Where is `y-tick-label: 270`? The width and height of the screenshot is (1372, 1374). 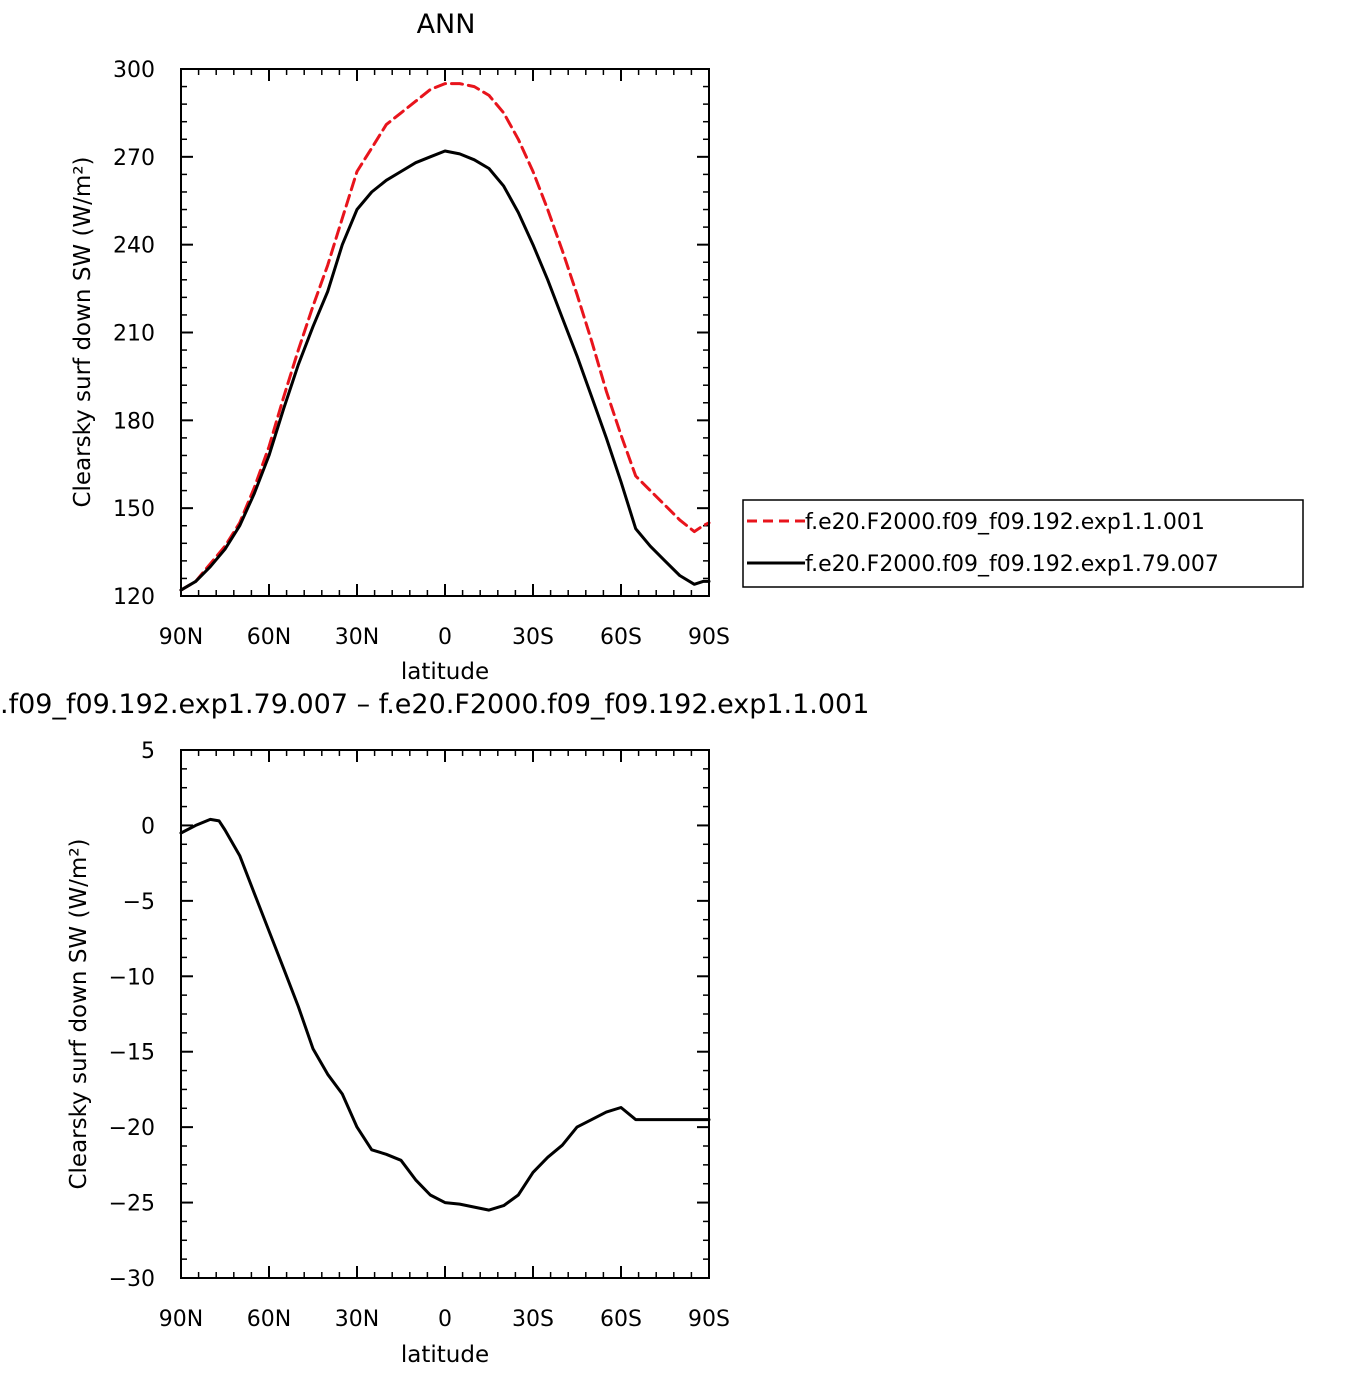
y-tick-label: 270 is located at coordinates (134, 158).